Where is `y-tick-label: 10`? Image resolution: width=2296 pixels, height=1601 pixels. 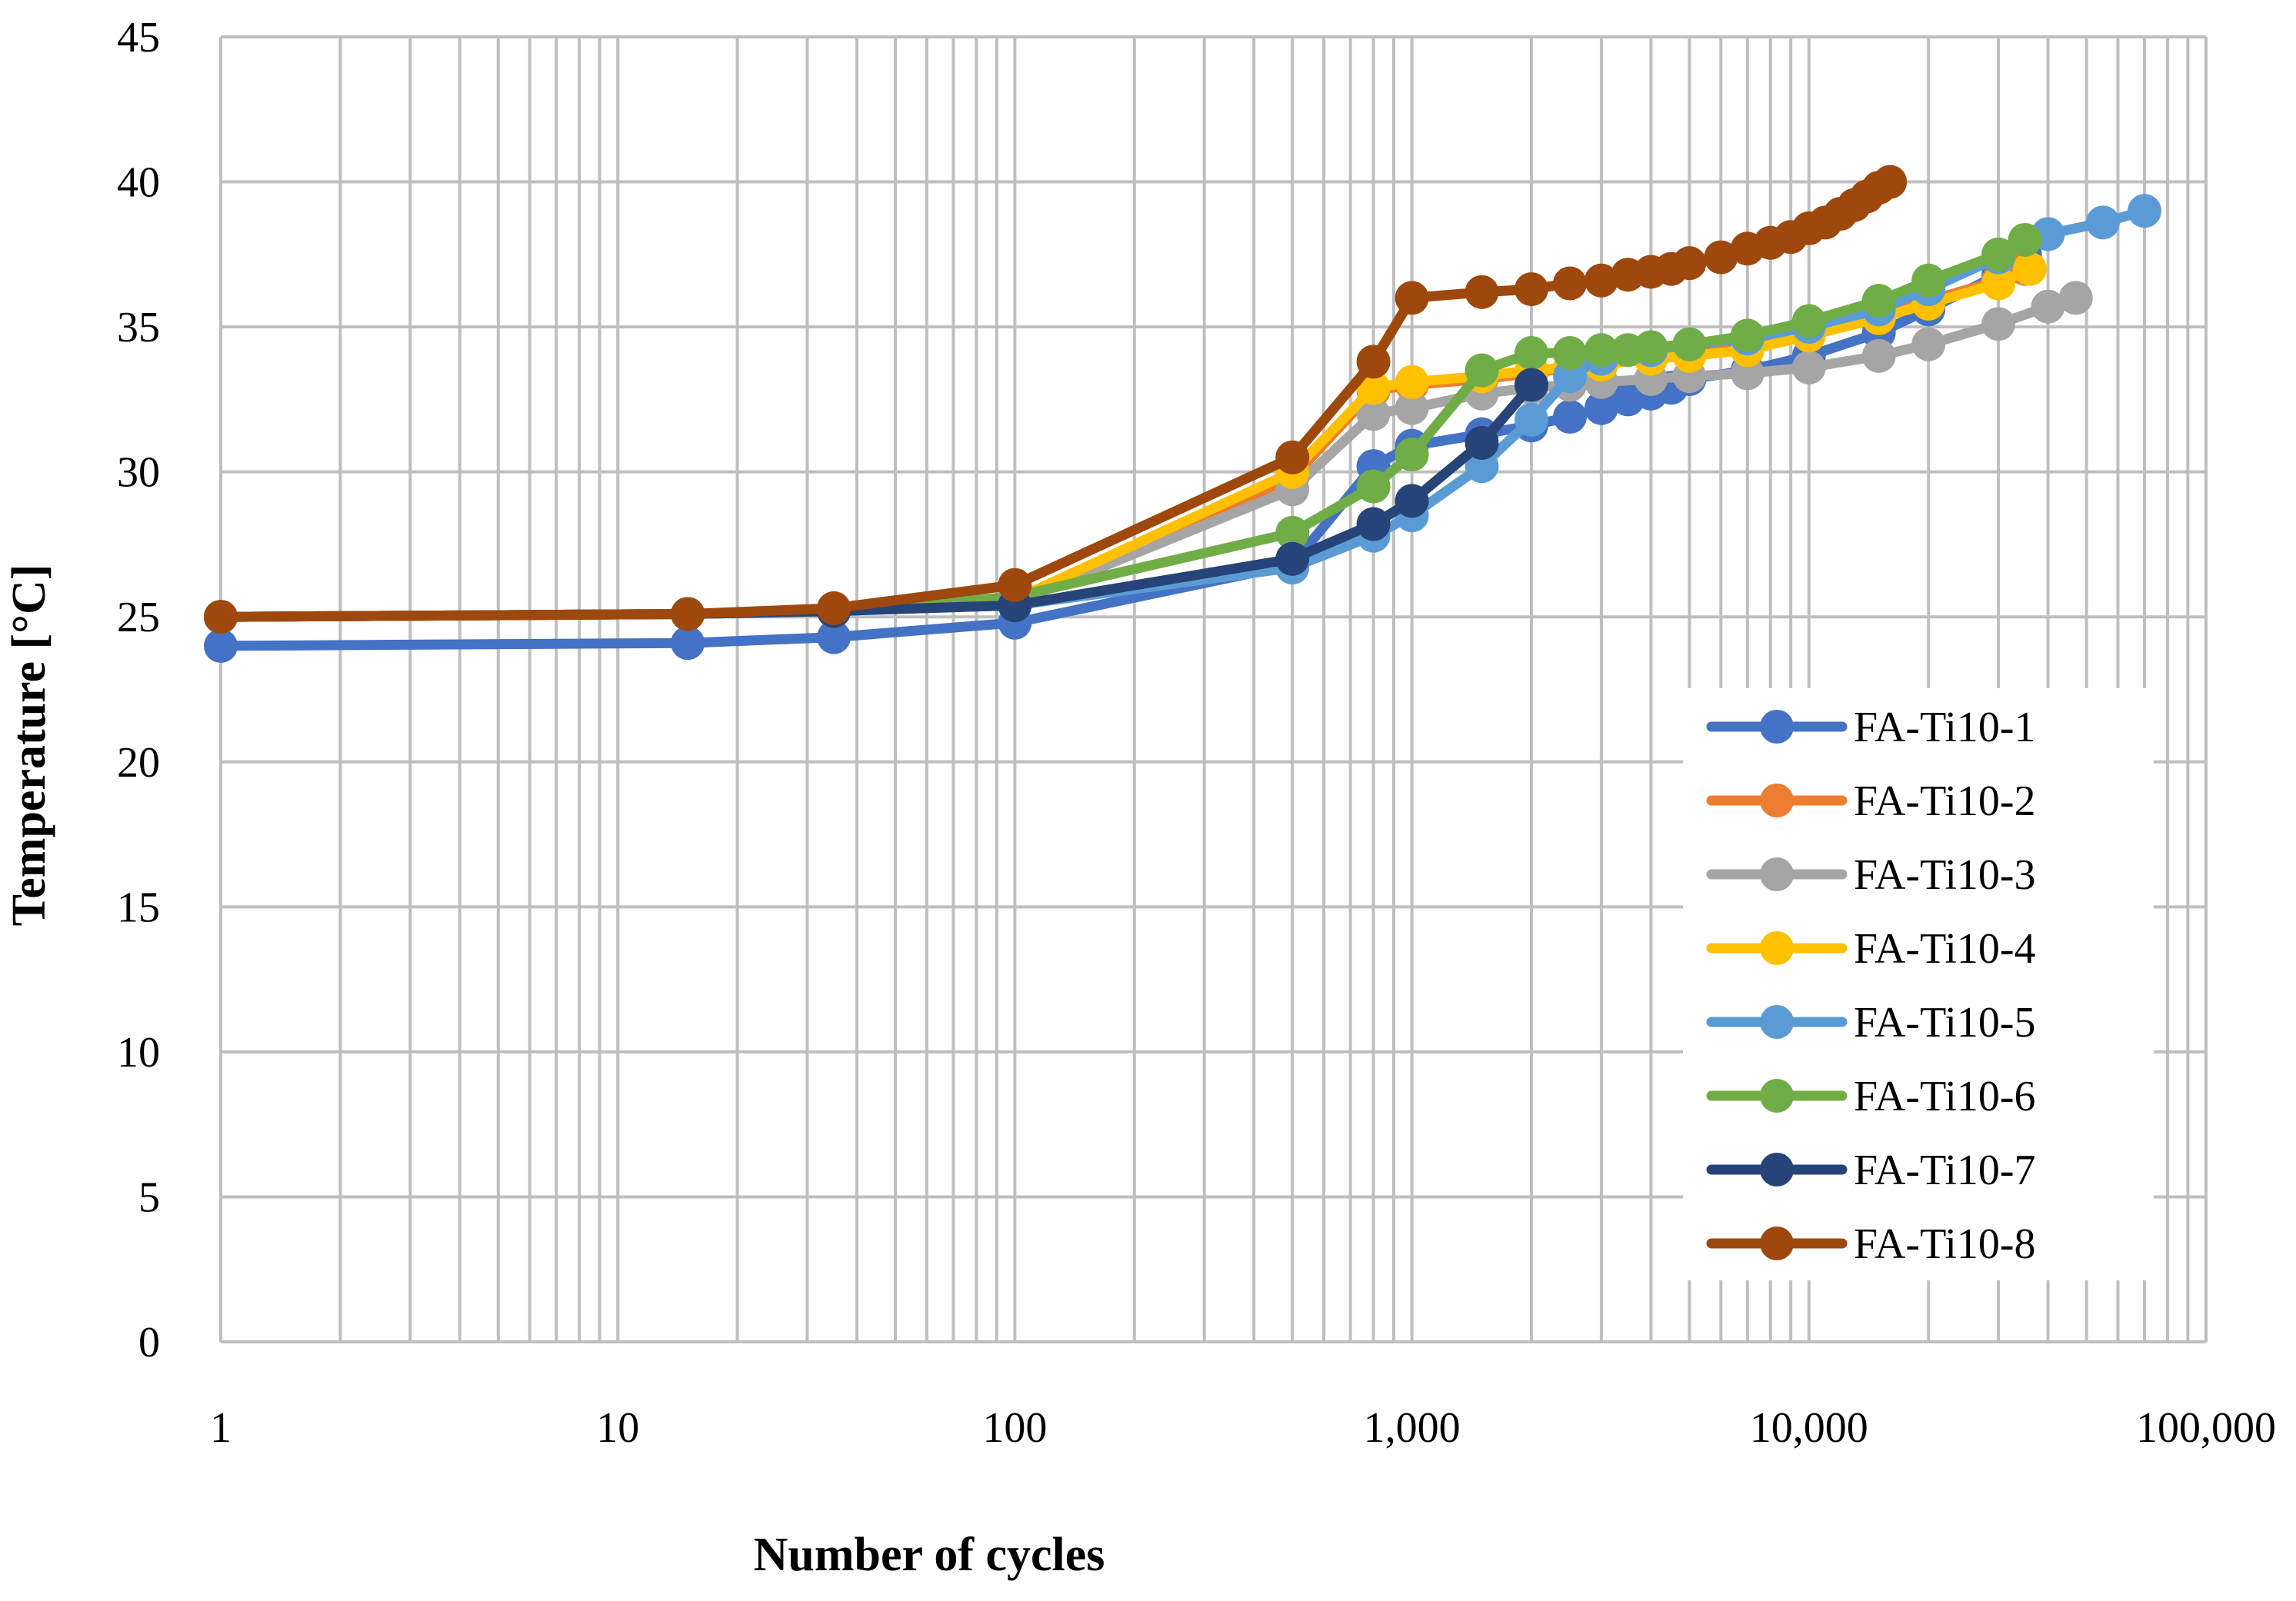 y-tick-label: 10 is located at coordinates (138, 1053).